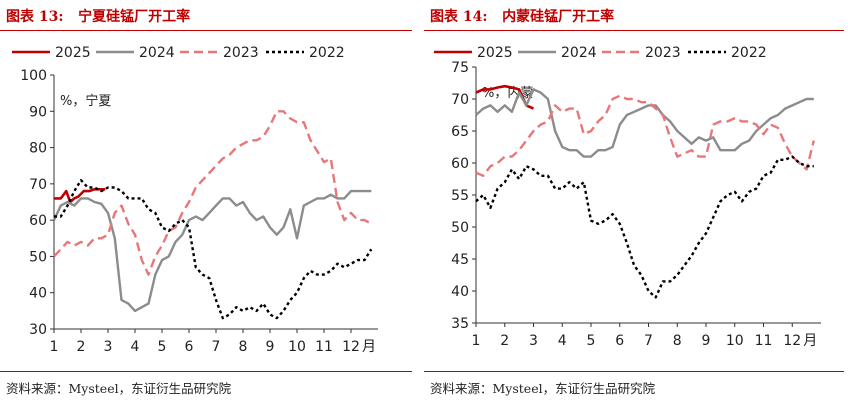  I want to click on y-tick-label: 55, so click(460, 196).